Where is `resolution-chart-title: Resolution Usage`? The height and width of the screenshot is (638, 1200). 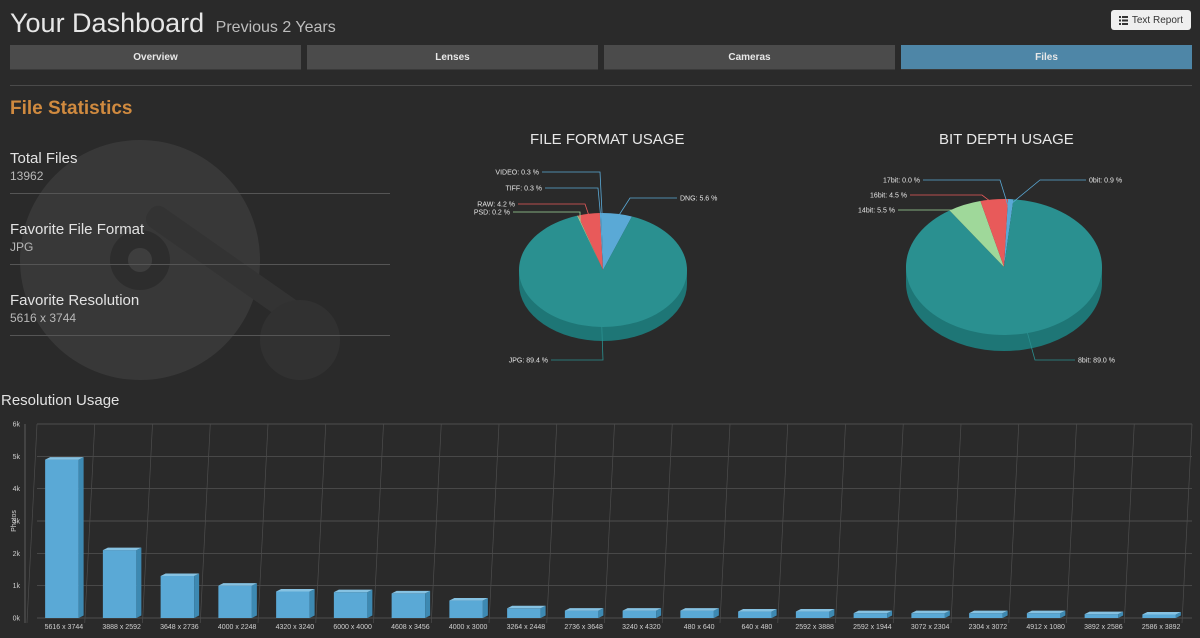 resolution-chart-title: Resolution Usage is located at coordinates (60, 400).